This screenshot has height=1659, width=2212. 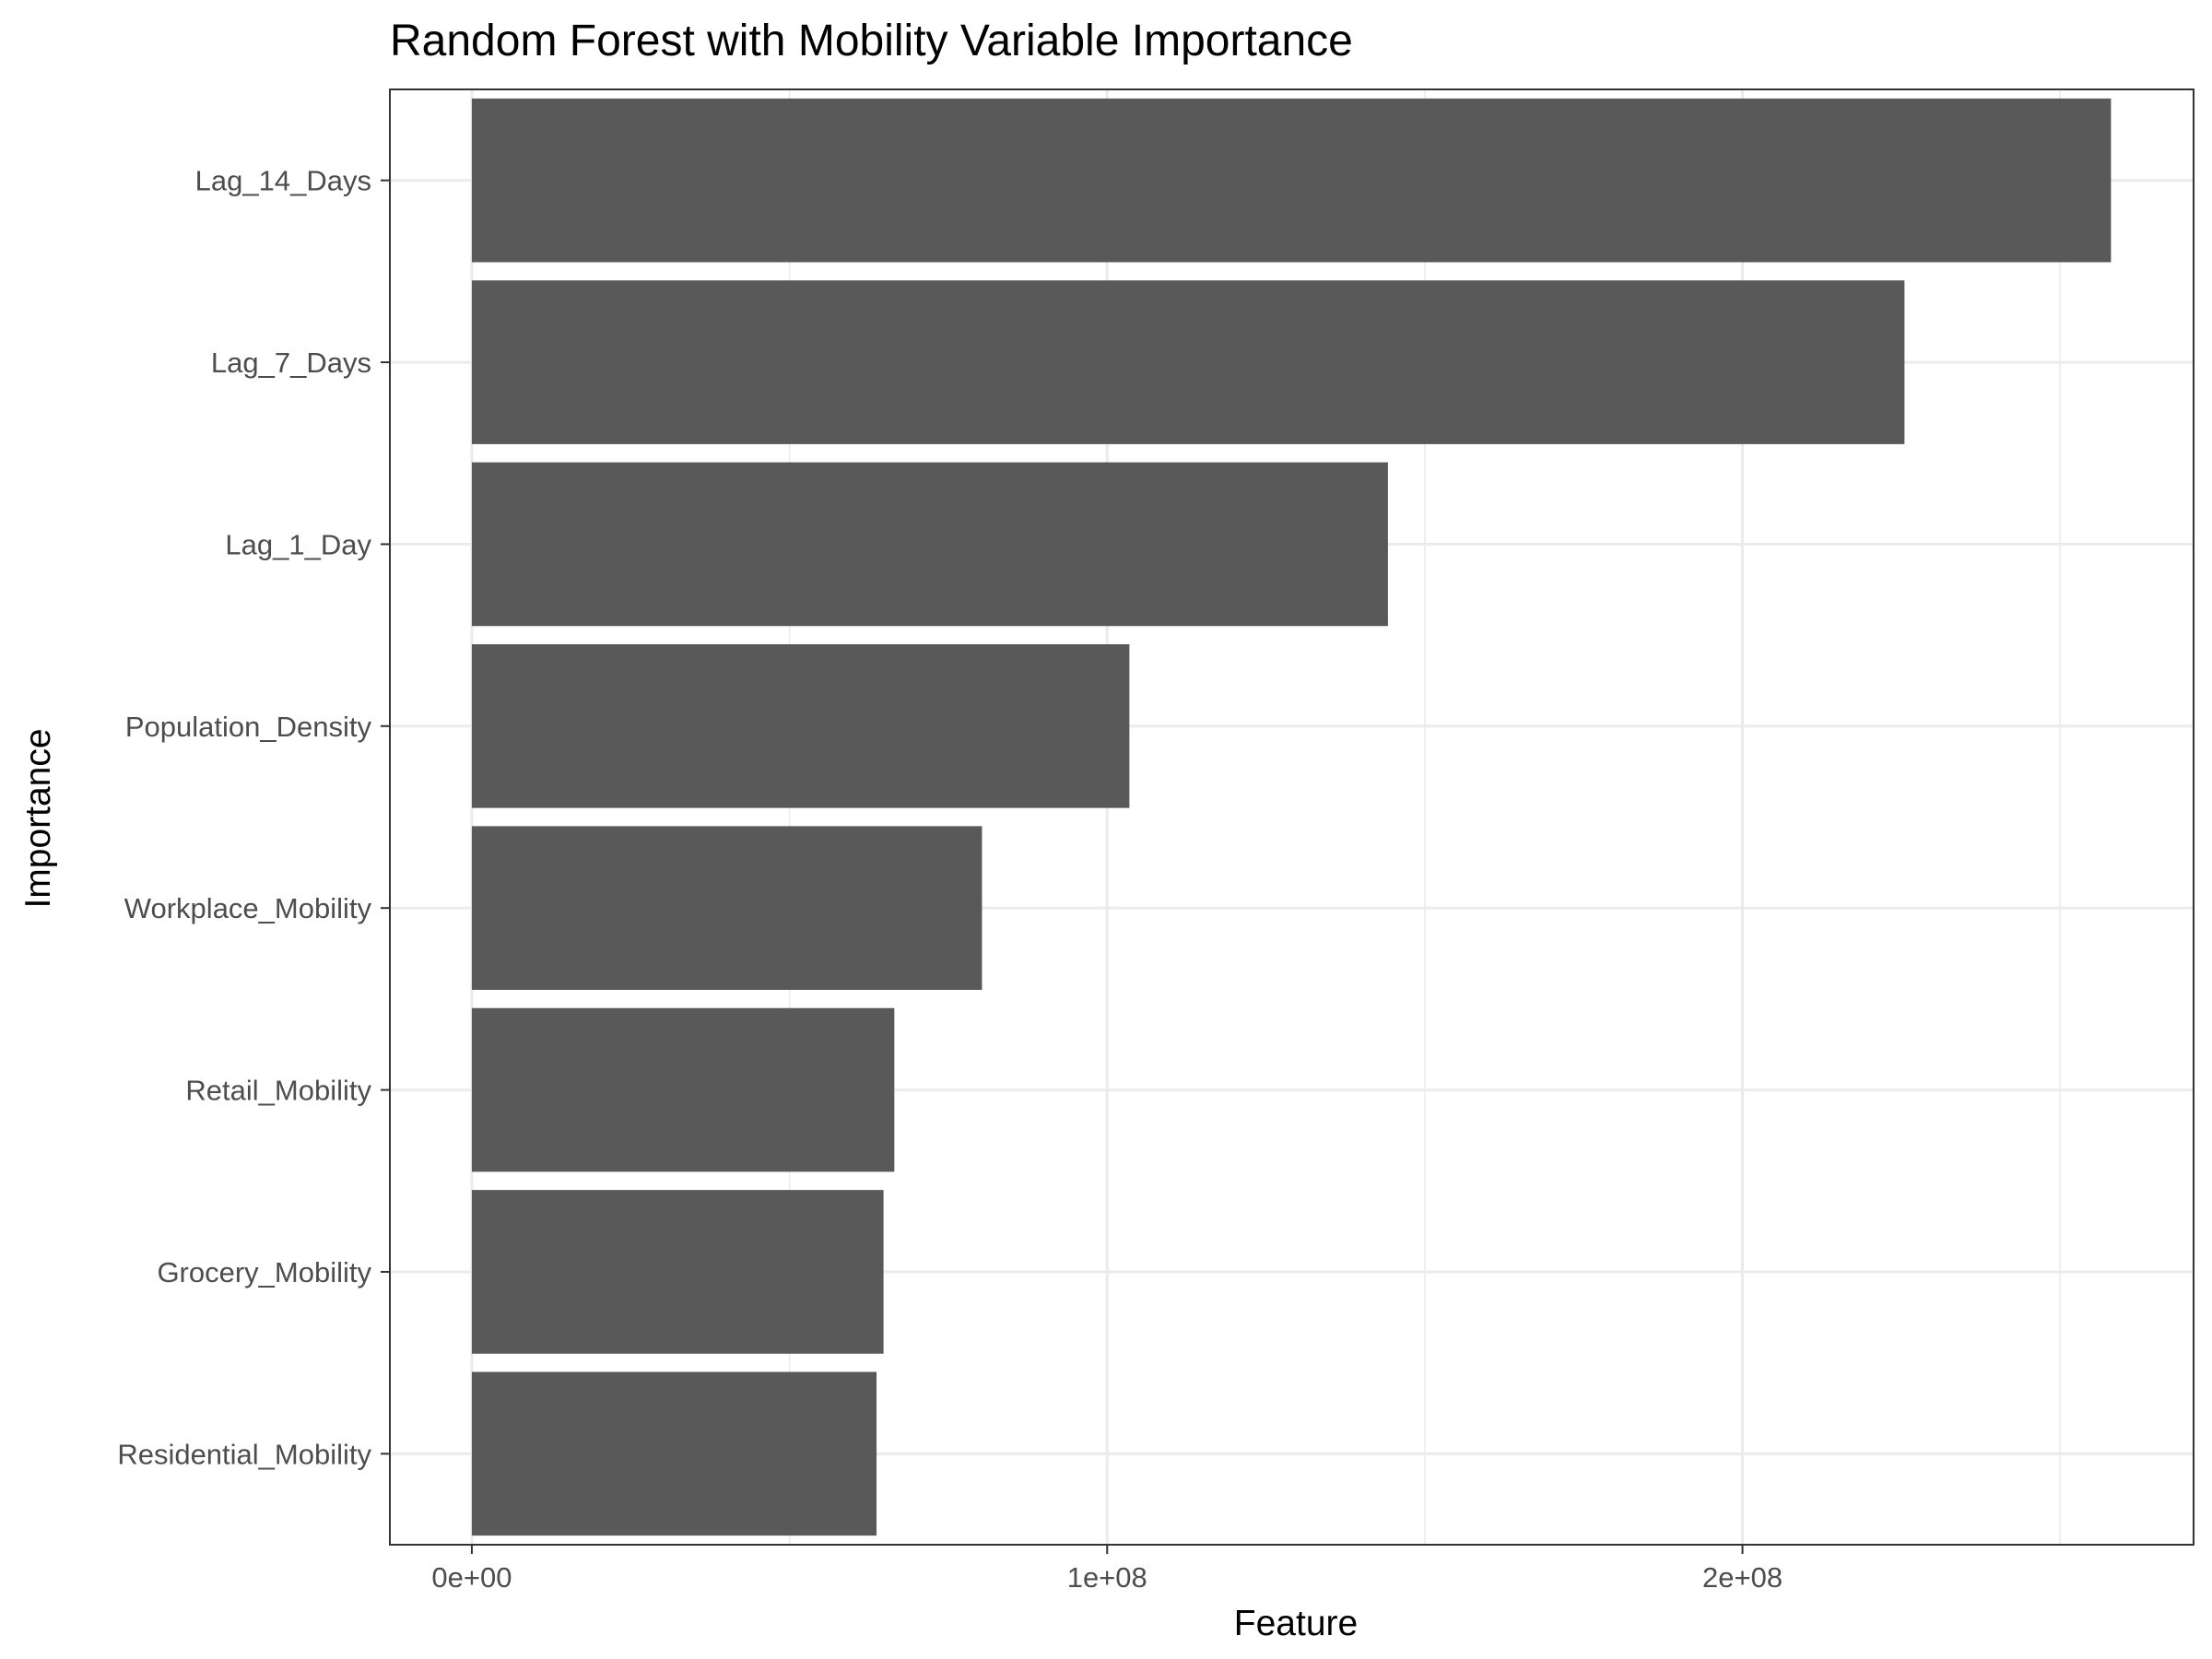 What do you see at coordinates (291, 363) in the screenshot?
I see `y-tick-label: Lag_7_Days` at bounding box center [291, 363].